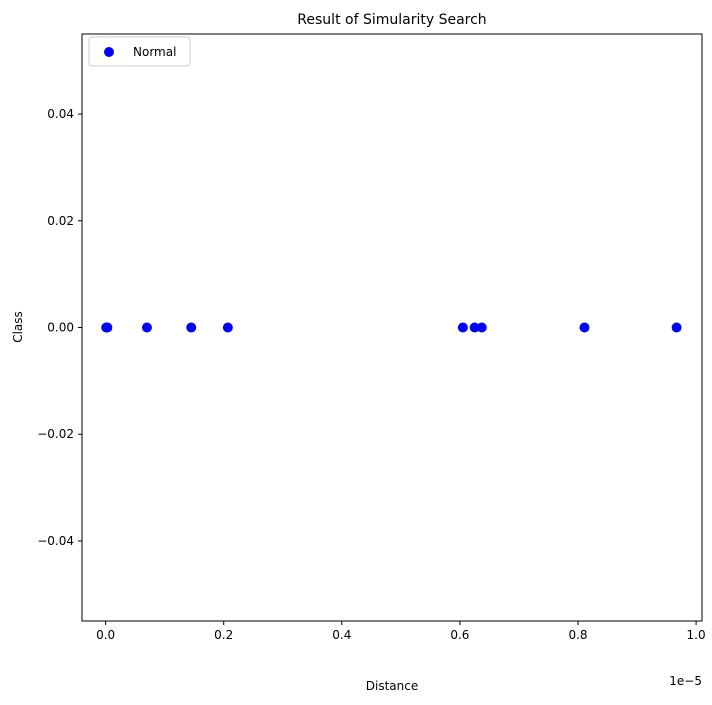 This screenshot has height=705, width=712. What do you see at coordinates (696, 635) in the screenshot?
I see `x-tick-label: 1.0` at bounding box center [696, 635].